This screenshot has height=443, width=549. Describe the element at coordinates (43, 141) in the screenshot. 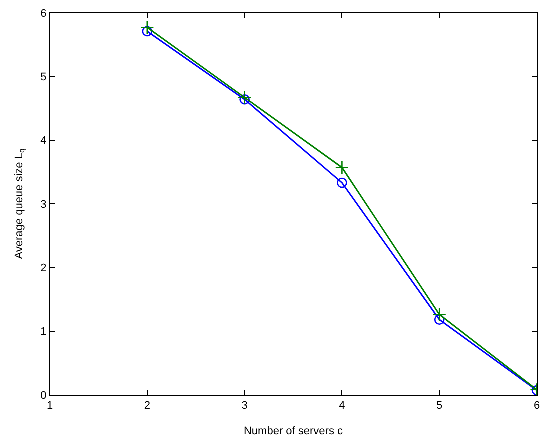

I see `y-tick-label: 4` at that location.